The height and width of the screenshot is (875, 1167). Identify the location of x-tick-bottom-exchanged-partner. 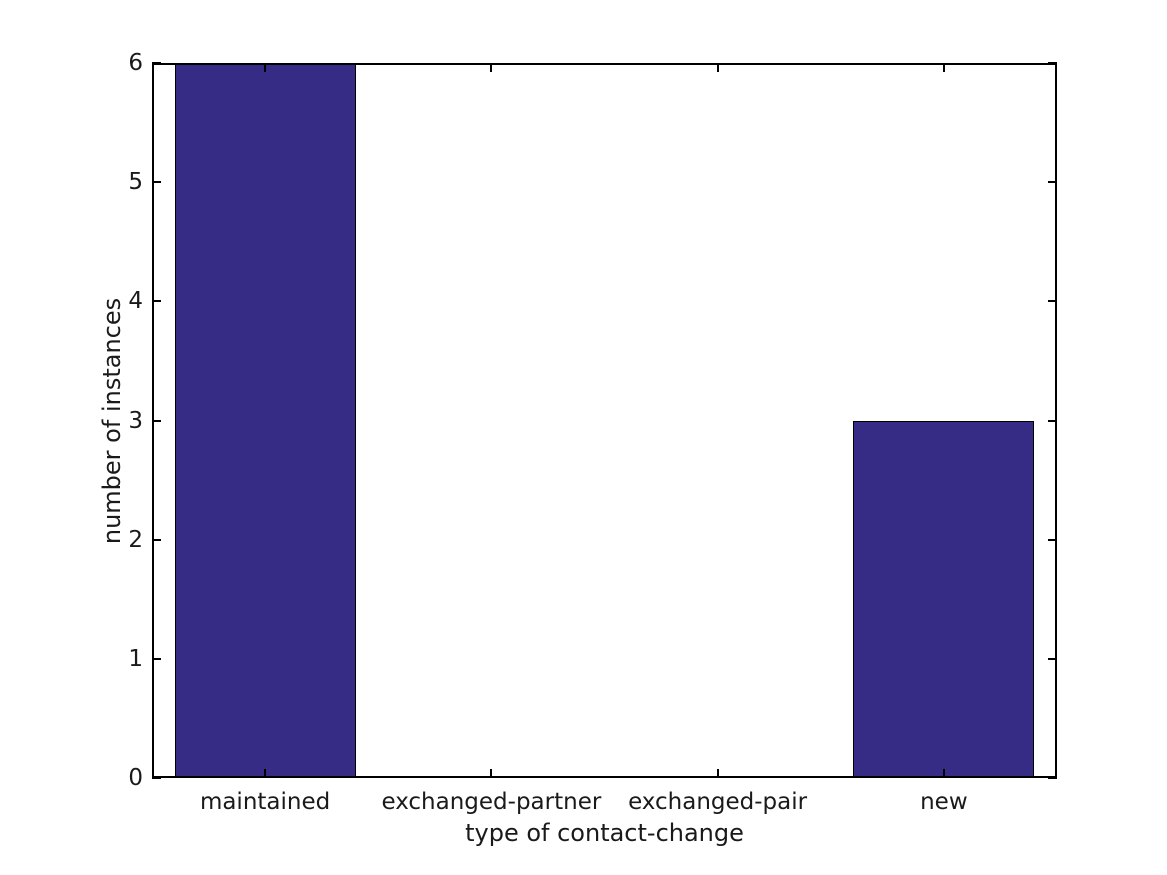
(491, 773).